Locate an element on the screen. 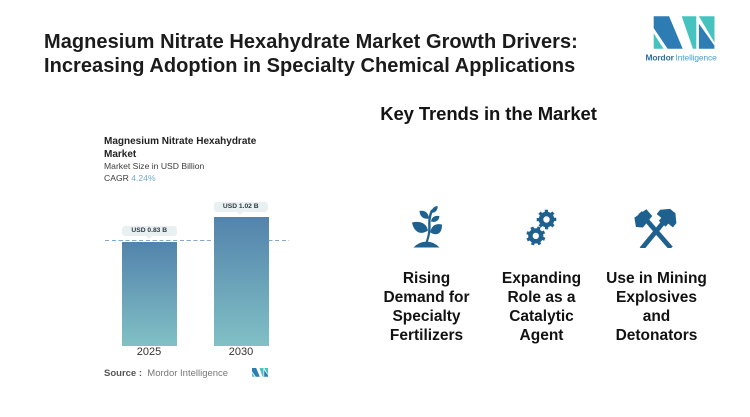  svg-text: Mordor is located at coordinates (660, 58).